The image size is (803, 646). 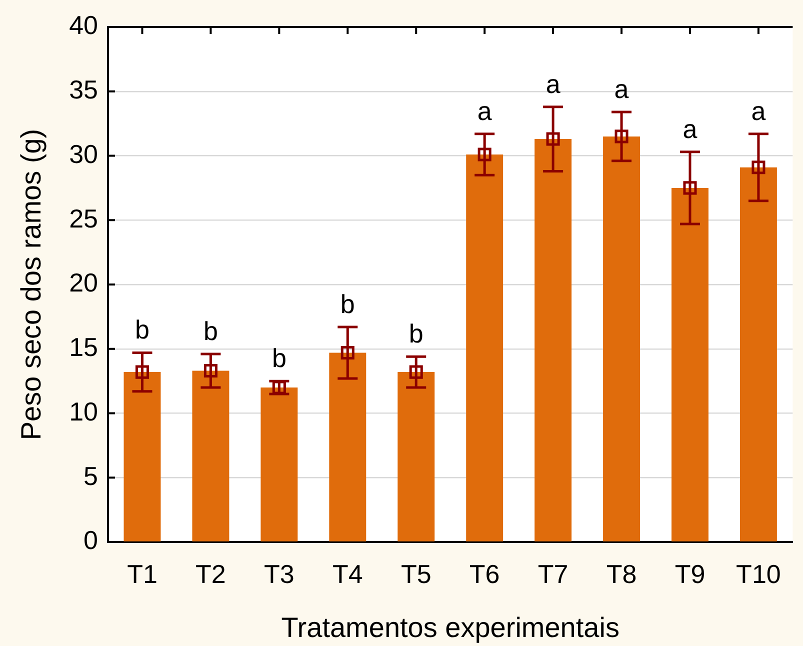 I want to click on y-tick-label: 20, so click(x=83, y=283).